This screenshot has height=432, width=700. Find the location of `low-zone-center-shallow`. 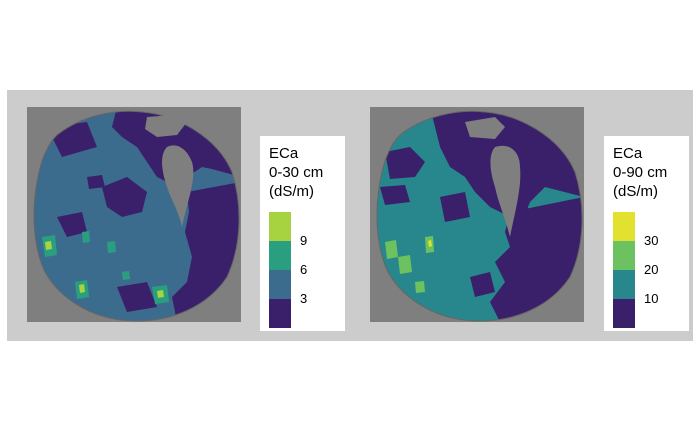

low-zone-center-shallow is located at coordinates (124, 197).